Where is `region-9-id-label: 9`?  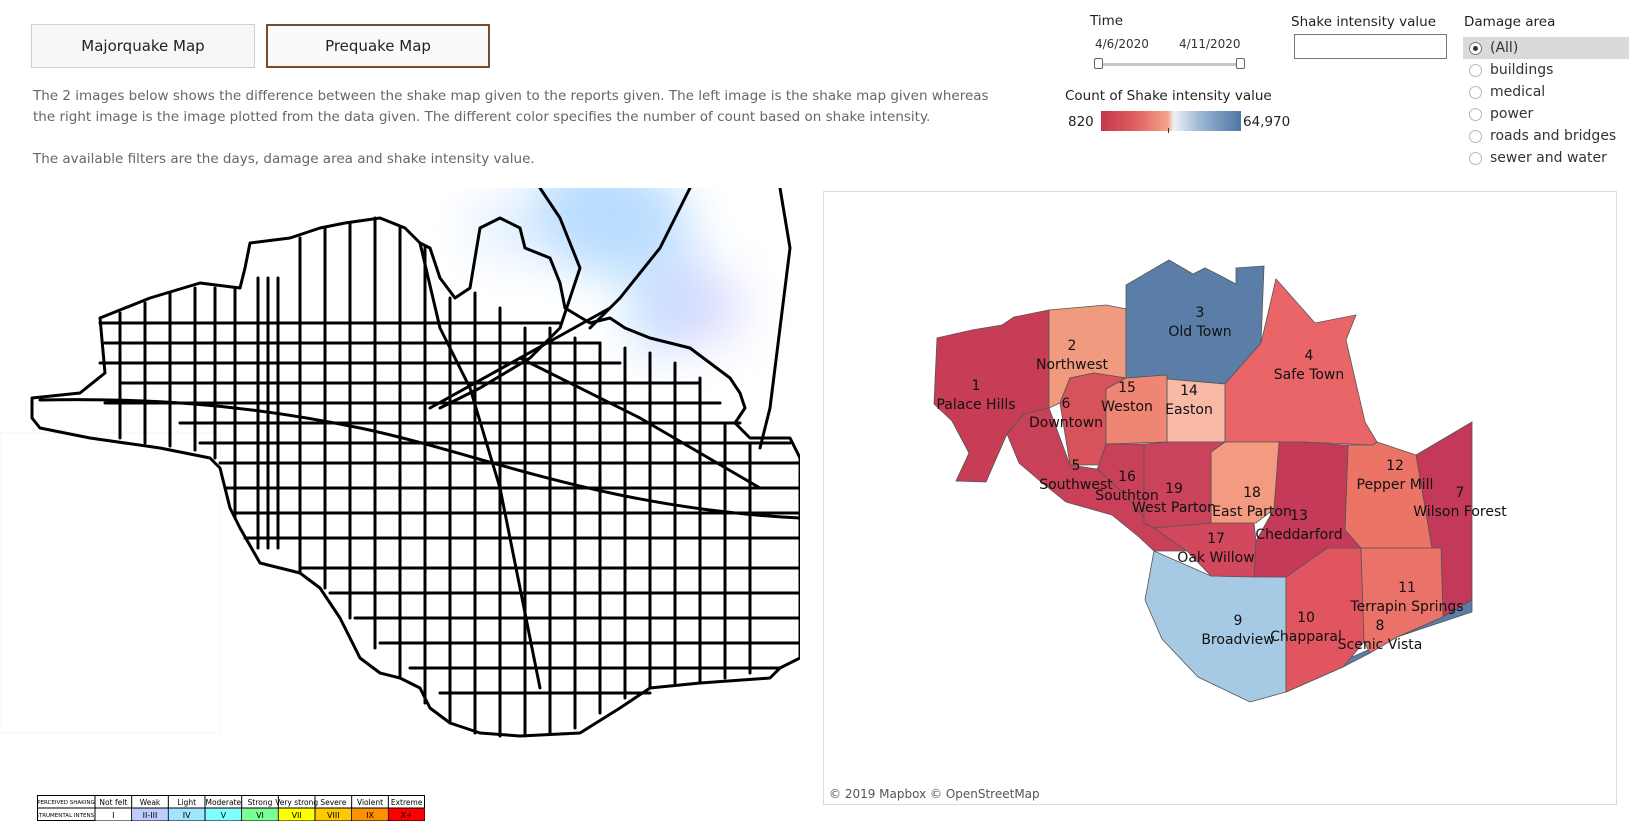 region-9-id-label: 9 is located at coordinates (1238, 621).